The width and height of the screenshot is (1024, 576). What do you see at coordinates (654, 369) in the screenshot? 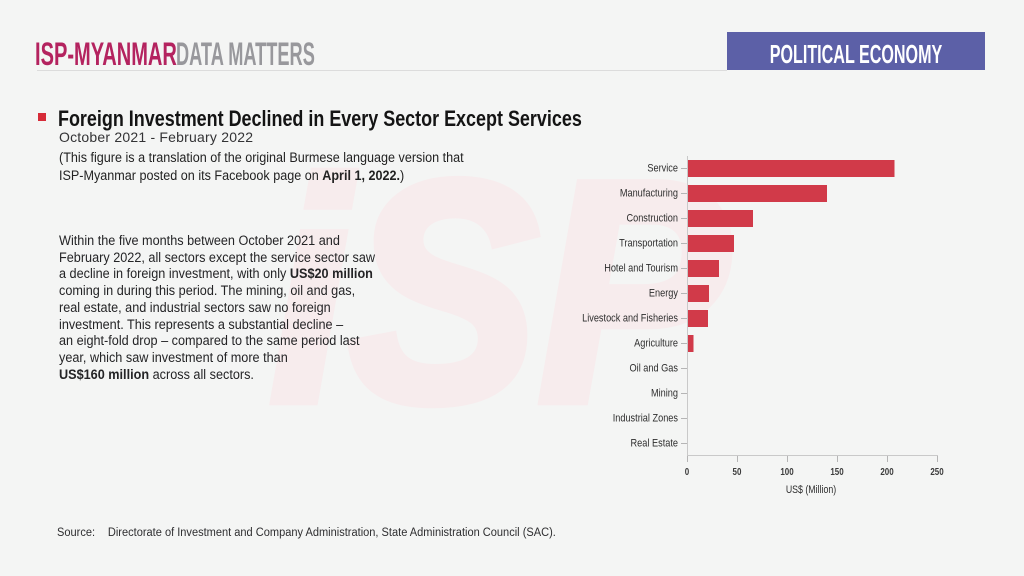
I see `svg-text: Oil and Gas` at bounding box center [654, 369].